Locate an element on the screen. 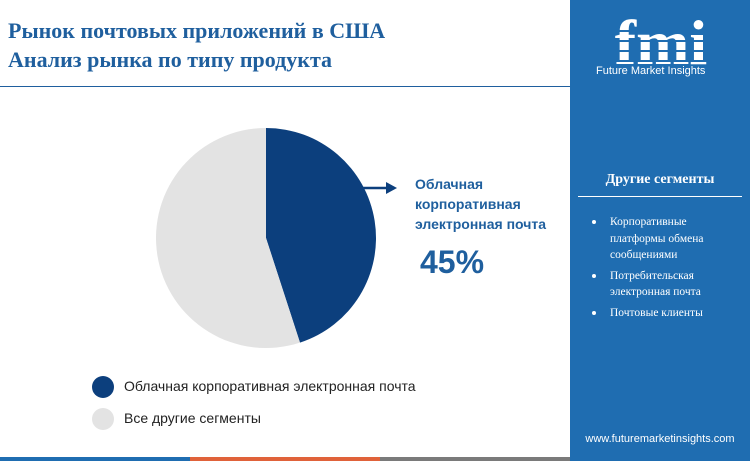  legend-swatch-other is located at coordinates (103, 419).